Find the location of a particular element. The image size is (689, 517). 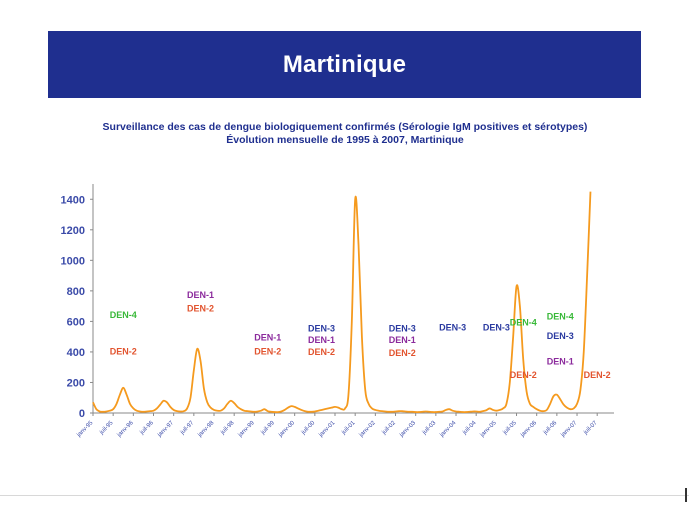

y-tick-label: 1400 is located at coordinates (73, 200).